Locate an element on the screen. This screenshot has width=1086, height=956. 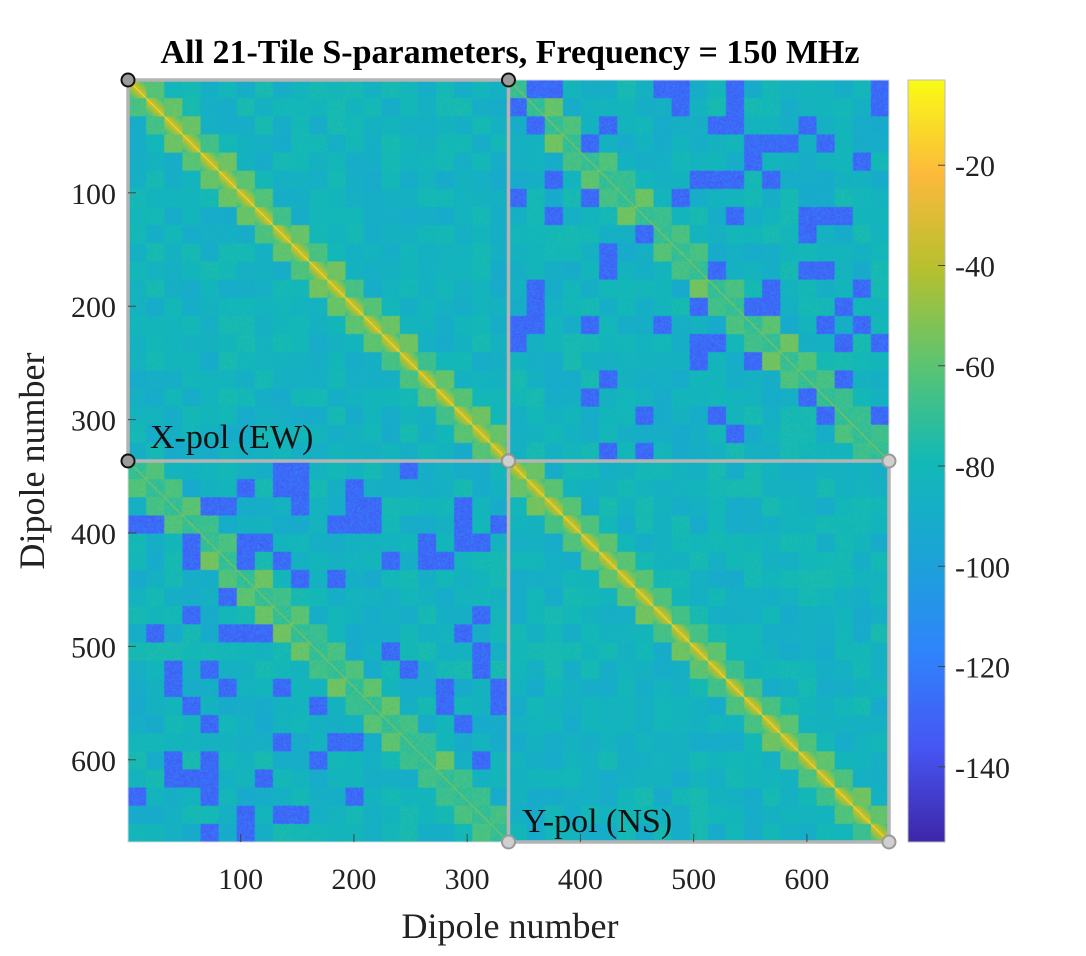
quadrant-frame-x-pol is located at coordinates (318, 270).